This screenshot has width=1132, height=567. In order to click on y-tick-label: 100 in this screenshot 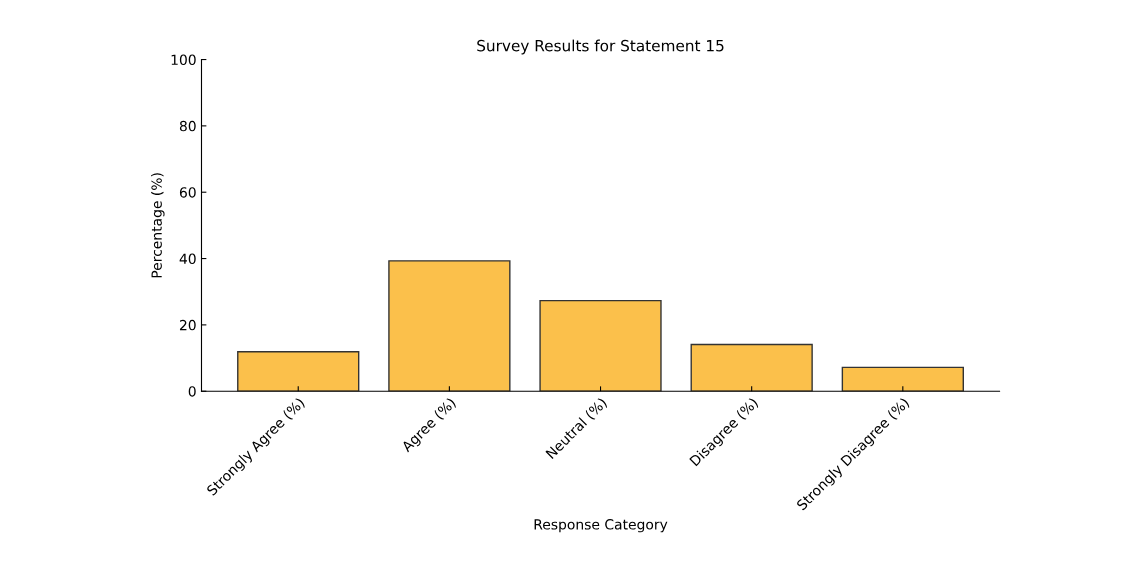, I will do `click(183, 60)`.